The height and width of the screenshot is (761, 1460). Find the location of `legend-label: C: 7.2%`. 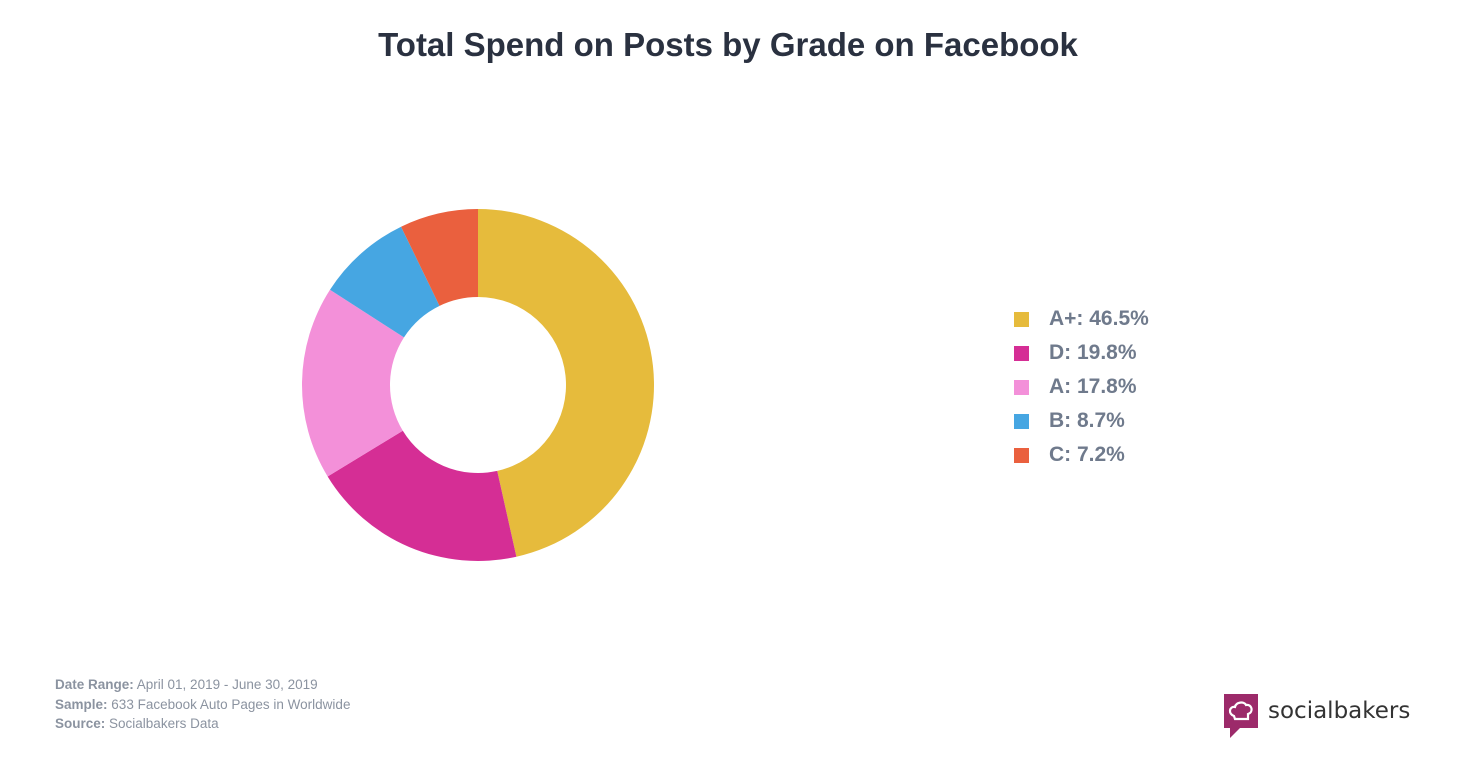

legend-label: C: 7.2% is located at coordinates (1087, 454).